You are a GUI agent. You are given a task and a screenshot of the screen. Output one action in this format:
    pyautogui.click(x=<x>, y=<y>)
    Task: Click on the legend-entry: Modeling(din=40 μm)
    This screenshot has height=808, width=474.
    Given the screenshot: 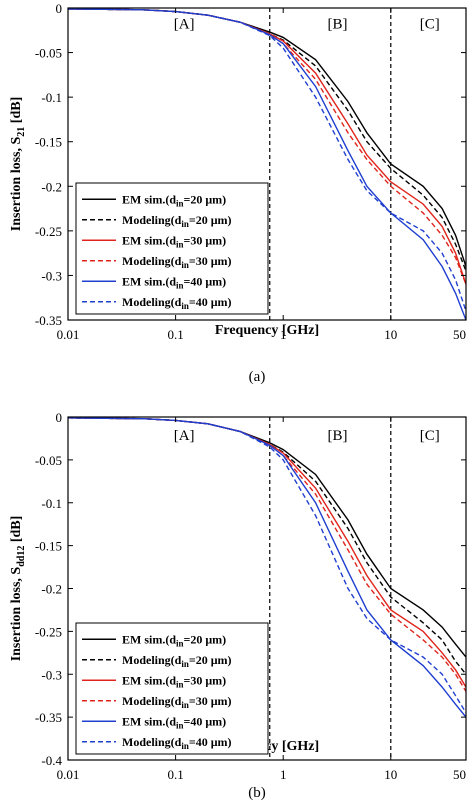 What is the action you would take?
    pyautogui.click(x=177, y=743)
    